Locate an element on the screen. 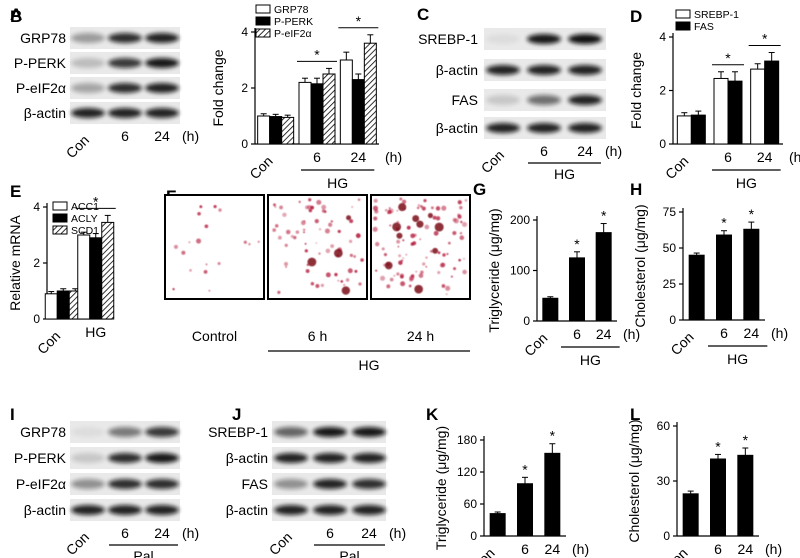 This screenshot has height=558, width=800. micrograph-layer: FControl6 h24 hHG is located at coordinates (317, 280).